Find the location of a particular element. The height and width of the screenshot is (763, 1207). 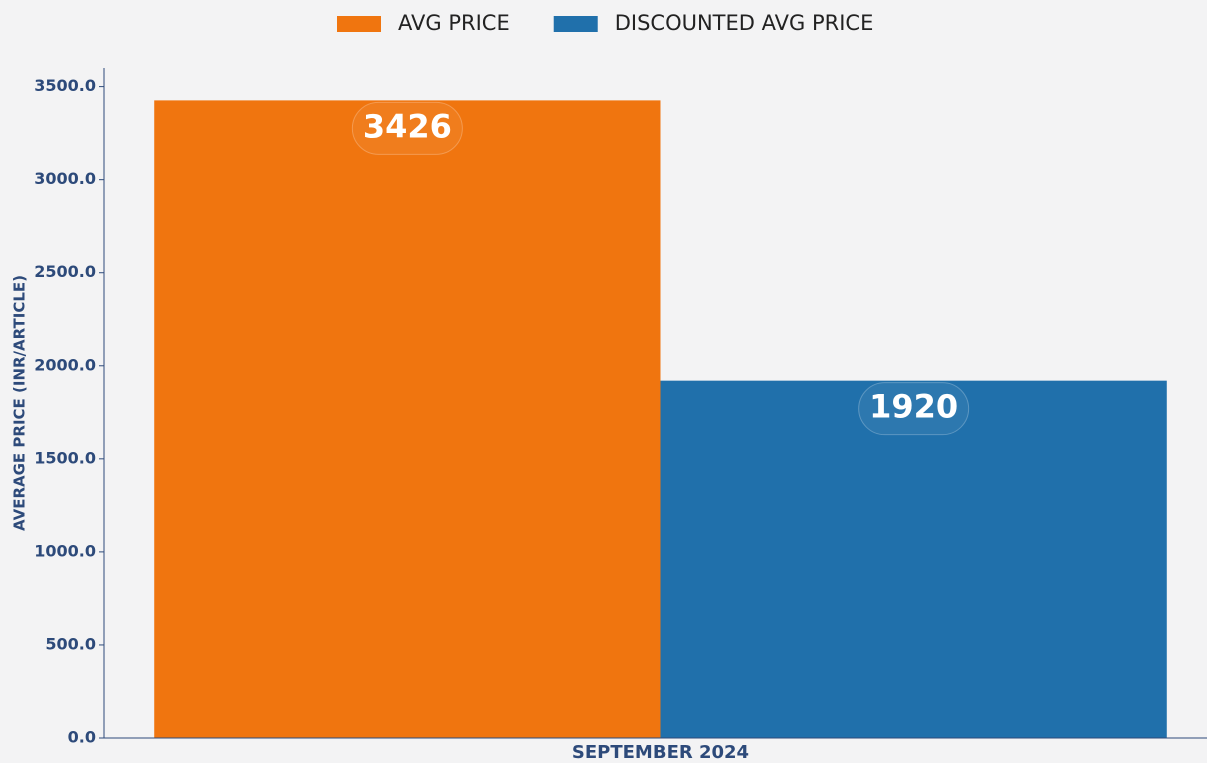

y-tick-label: 3500.0 is located at coordinates (65, 85).